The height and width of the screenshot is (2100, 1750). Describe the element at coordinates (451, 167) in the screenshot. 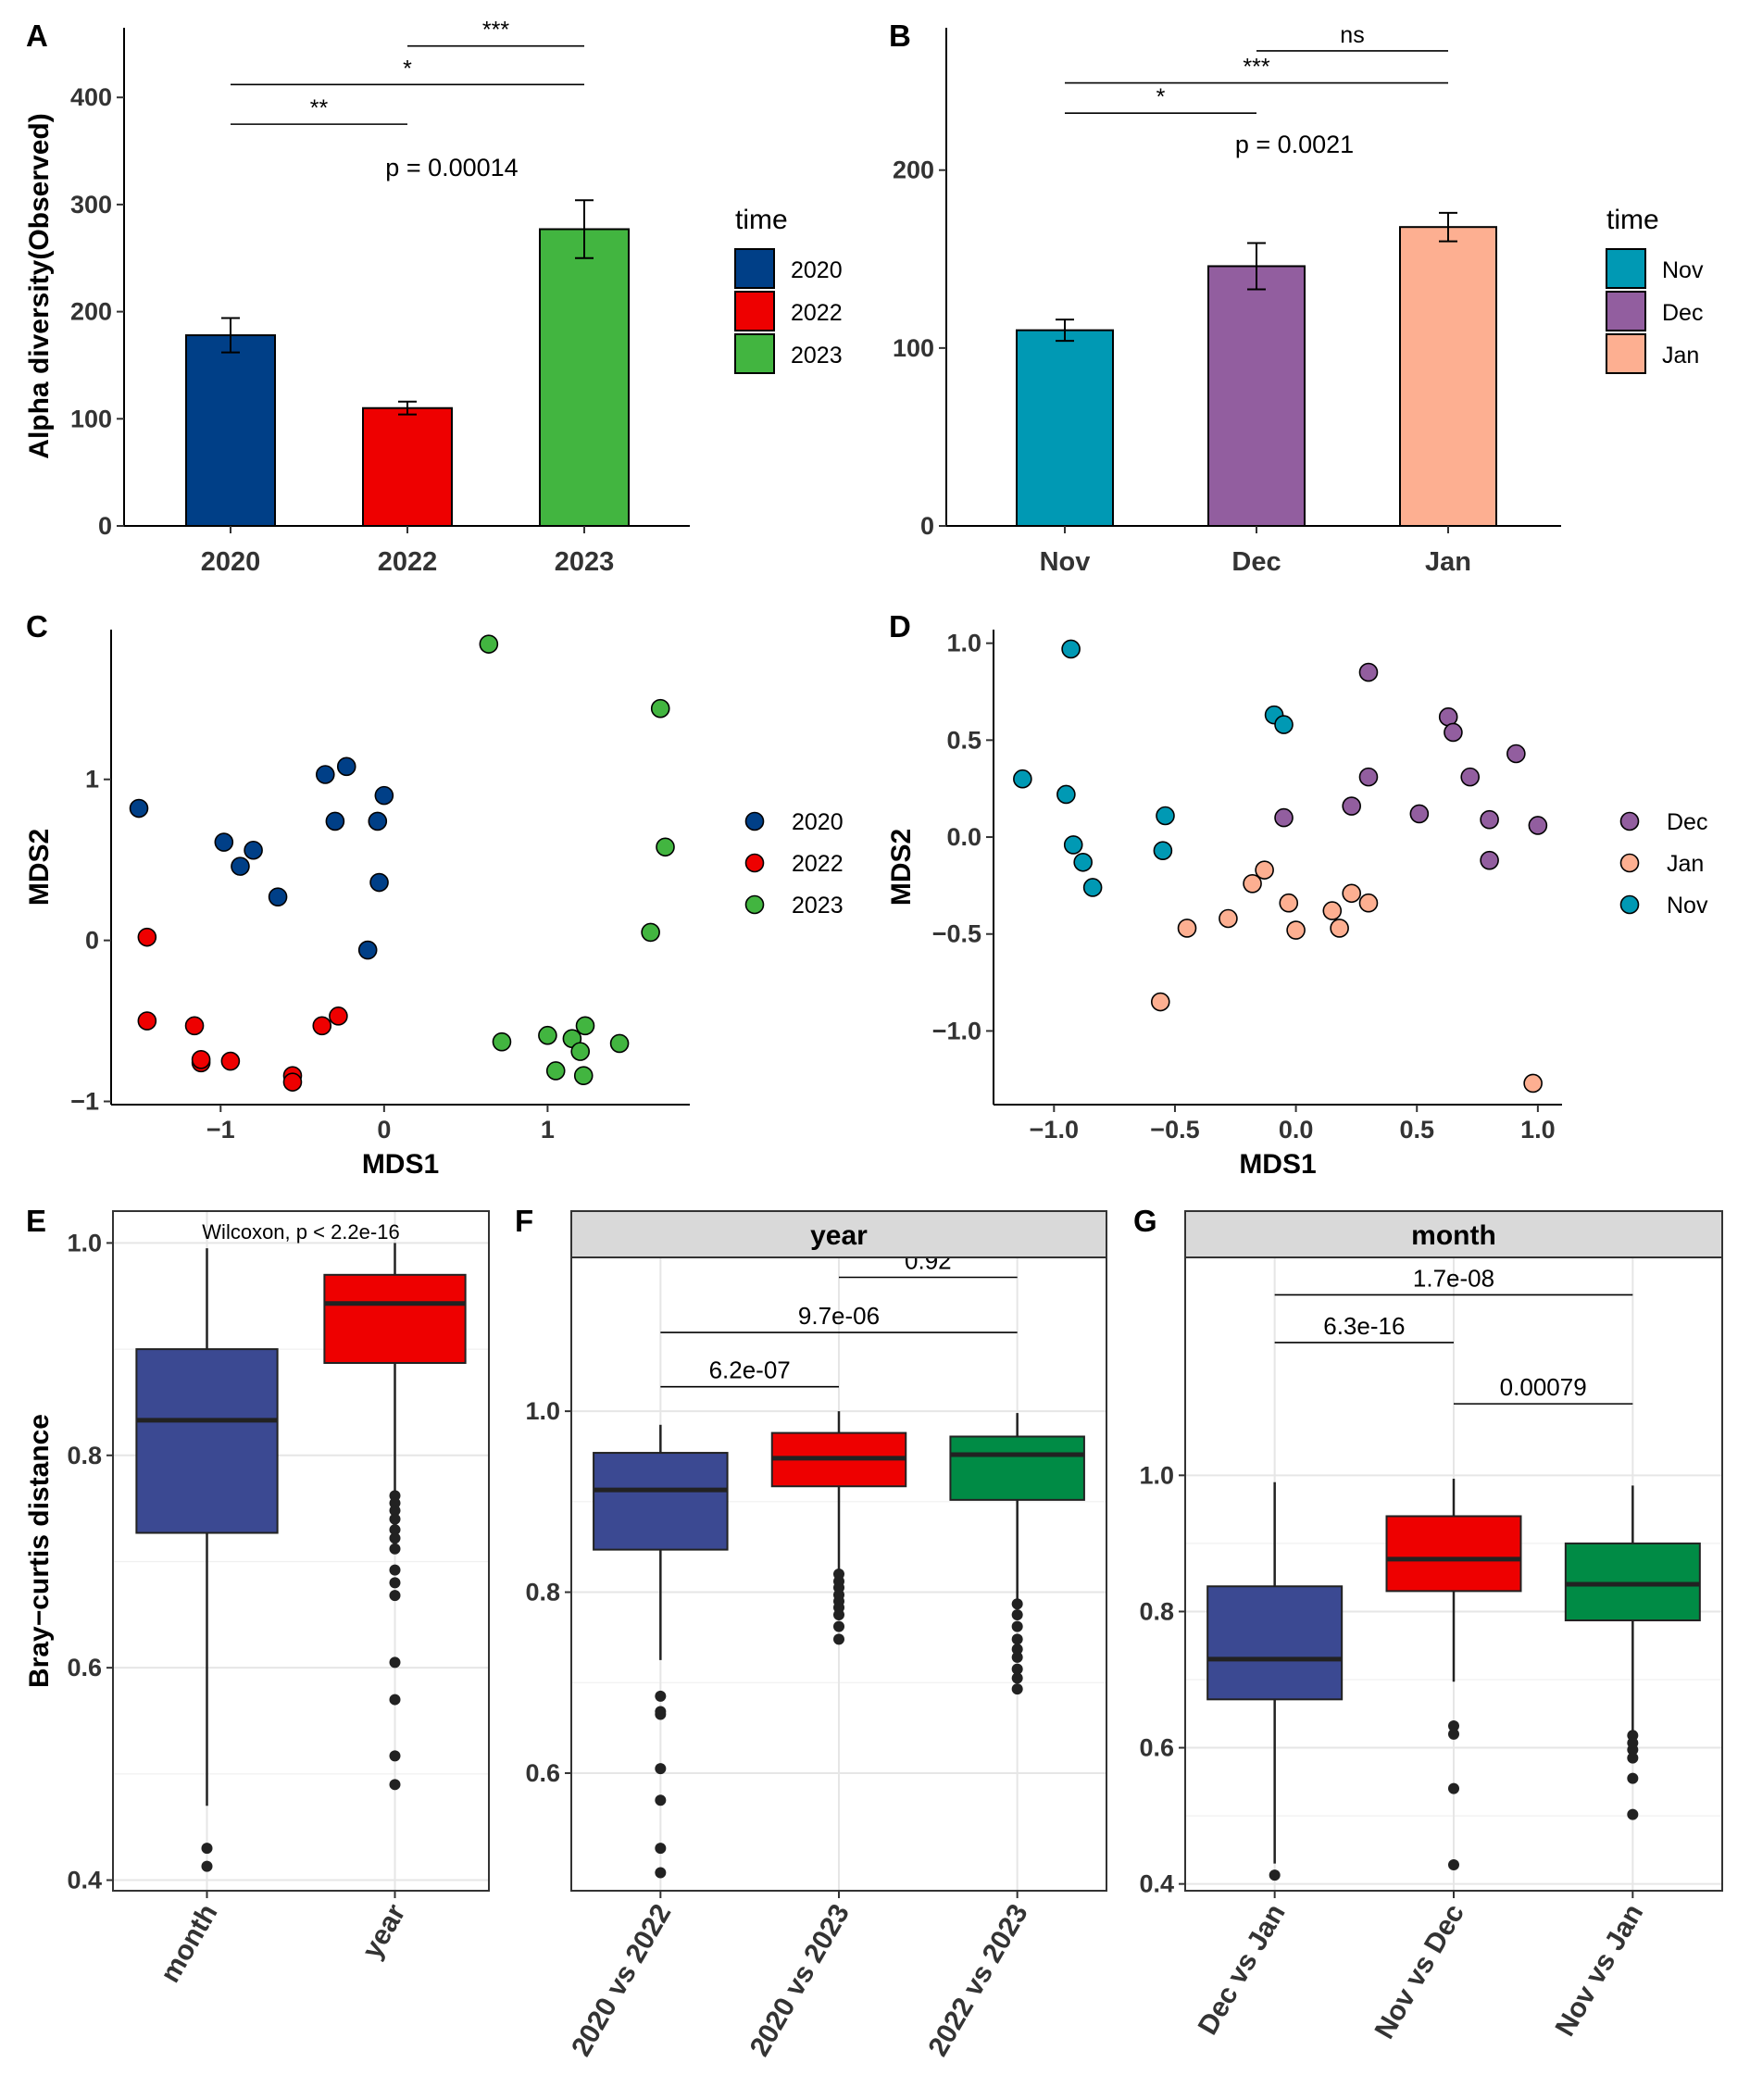

I see `p-value-label: p = 0.00014` at that location.